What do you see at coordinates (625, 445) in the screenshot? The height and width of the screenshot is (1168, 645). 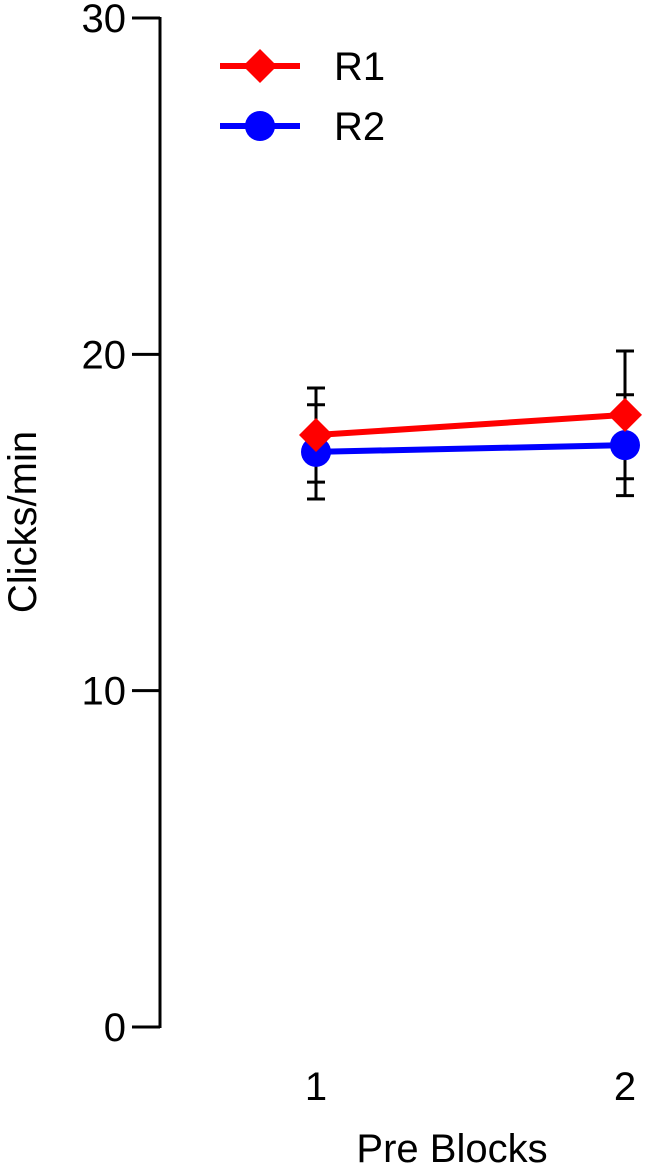 I see `data-point-r2` at bounding box center [625, 445].